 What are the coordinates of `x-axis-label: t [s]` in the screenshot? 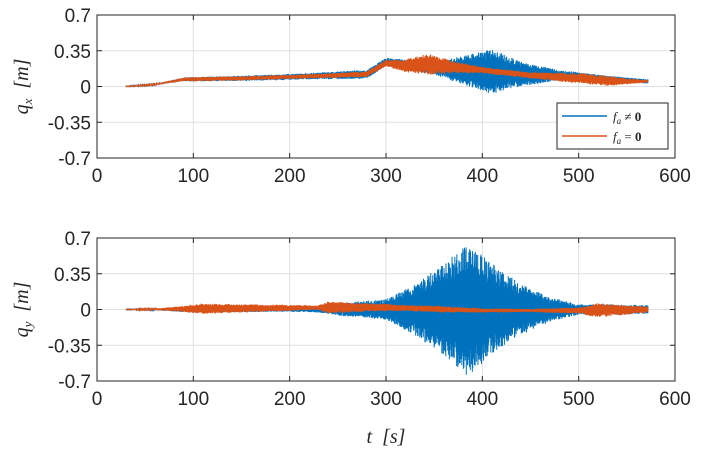 It's located at (386, 437).